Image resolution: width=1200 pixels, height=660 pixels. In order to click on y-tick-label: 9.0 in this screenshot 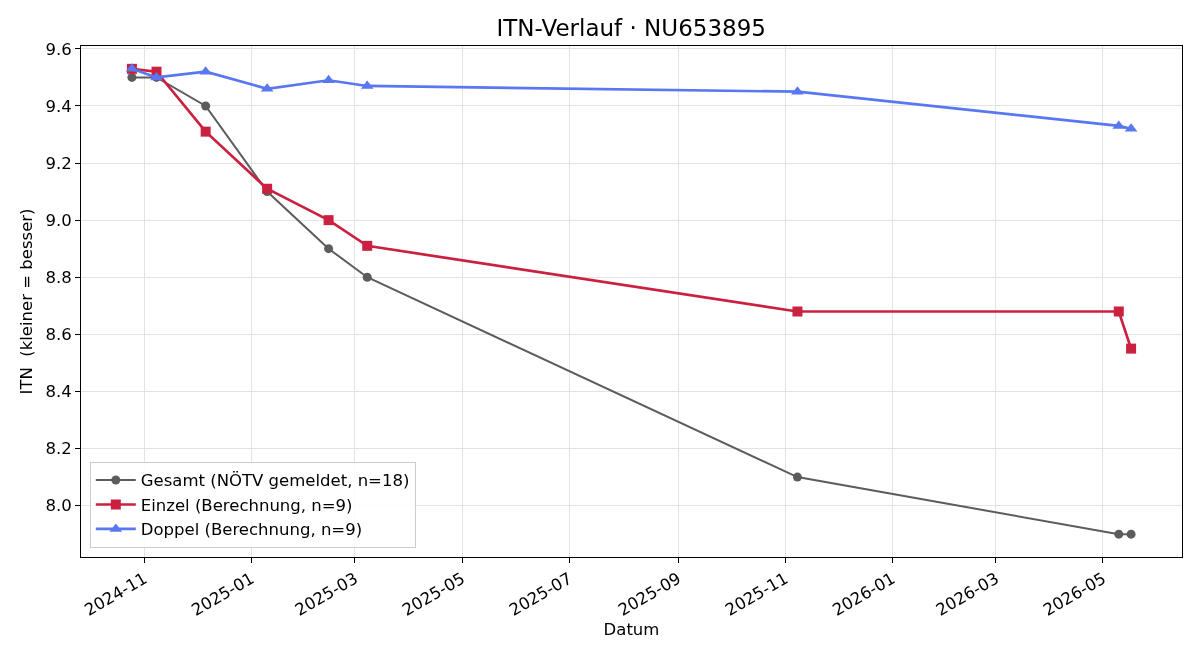, I will do `click(58, 220)`.